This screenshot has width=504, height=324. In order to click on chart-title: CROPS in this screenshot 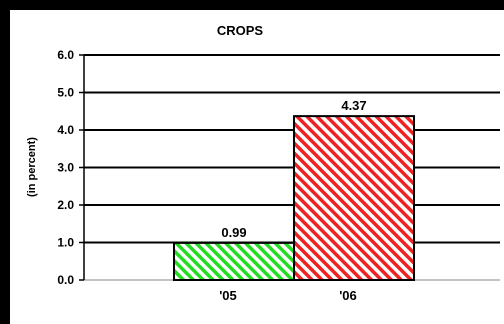, I will do `click(240, 30)`.